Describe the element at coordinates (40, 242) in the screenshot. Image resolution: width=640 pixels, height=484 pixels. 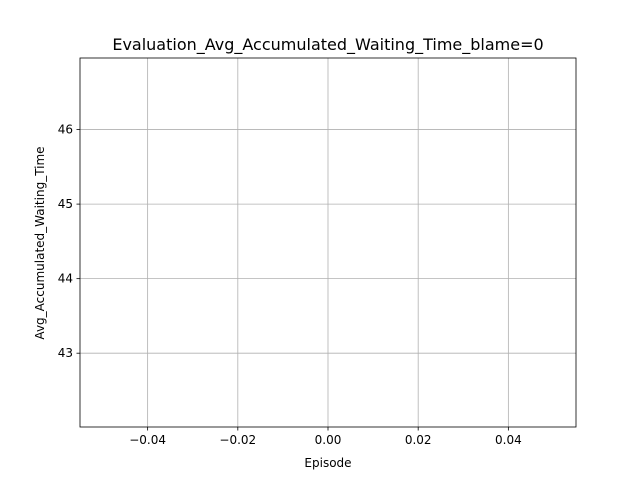
I see `y-axis-label: Avg_Accumulated_Waiting_Time` at that location.